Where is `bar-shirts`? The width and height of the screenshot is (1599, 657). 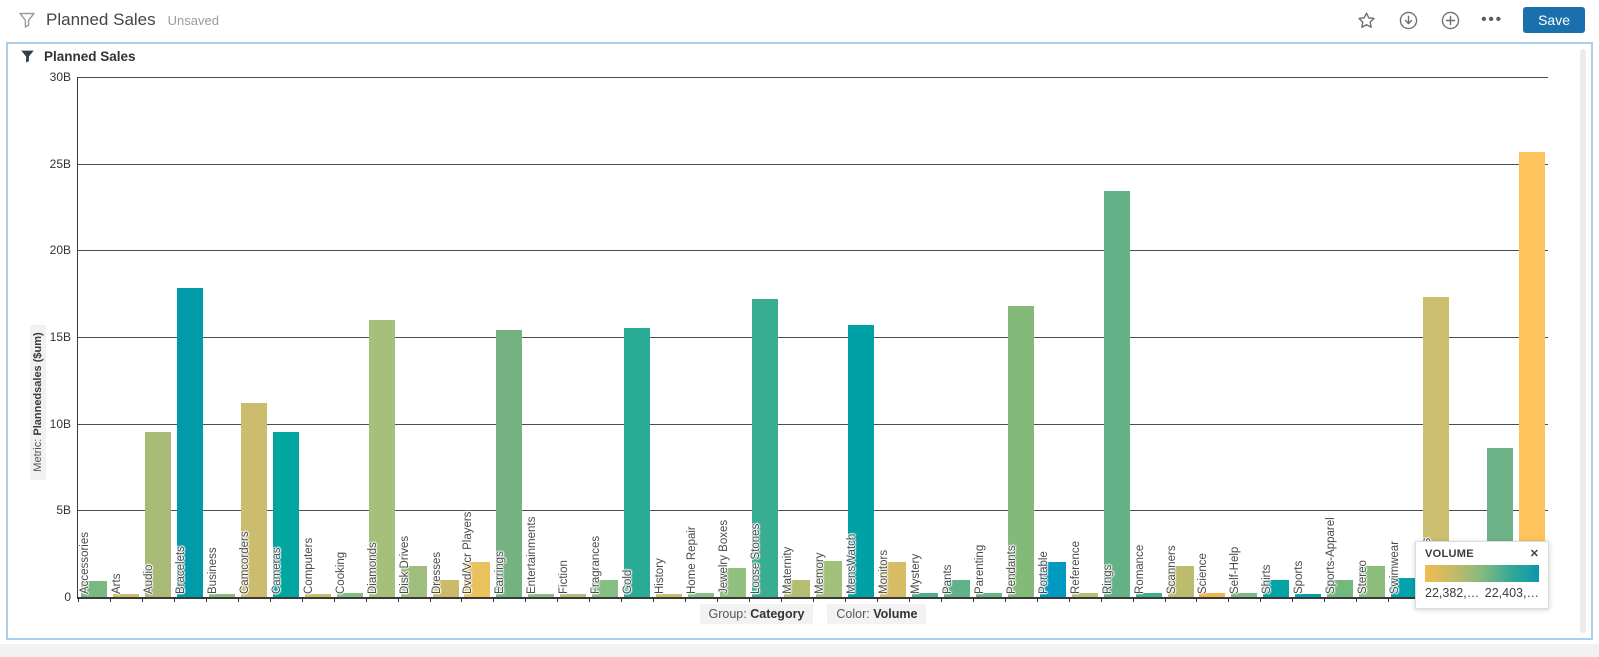
bar-shirts is located at coordinates (1276, 588).